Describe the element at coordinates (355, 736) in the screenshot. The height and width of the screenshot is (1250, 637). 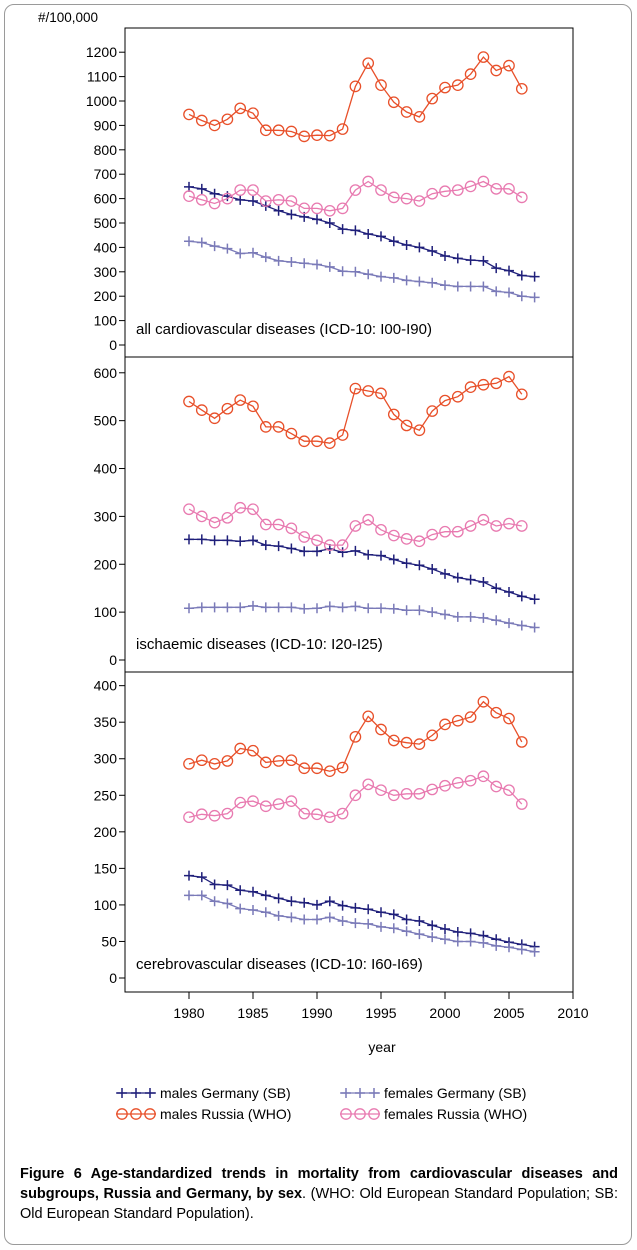
I see `series-mr` at that location.